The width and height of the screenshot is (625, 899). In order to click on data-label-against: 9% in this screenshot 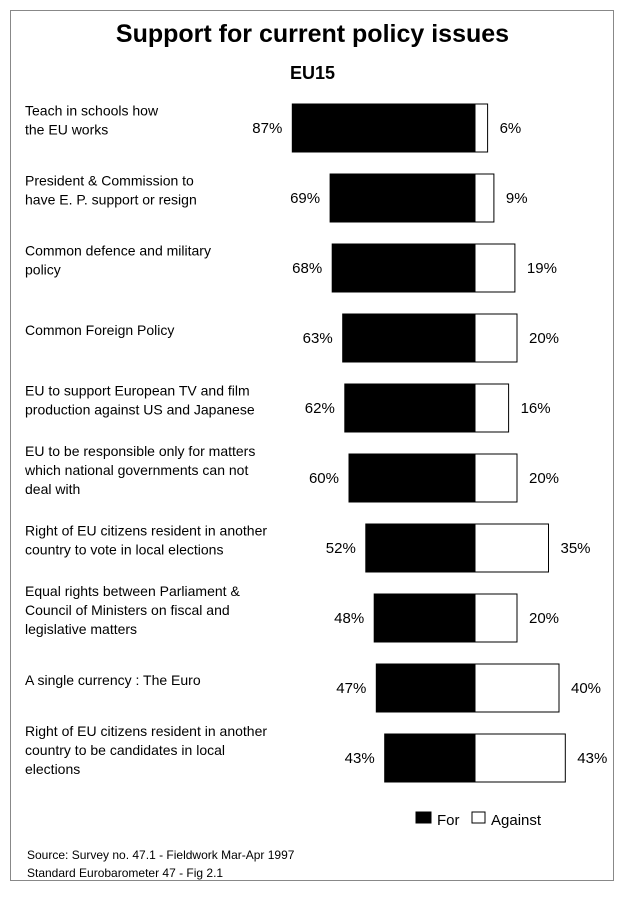, I will do `click(517, 198)`.